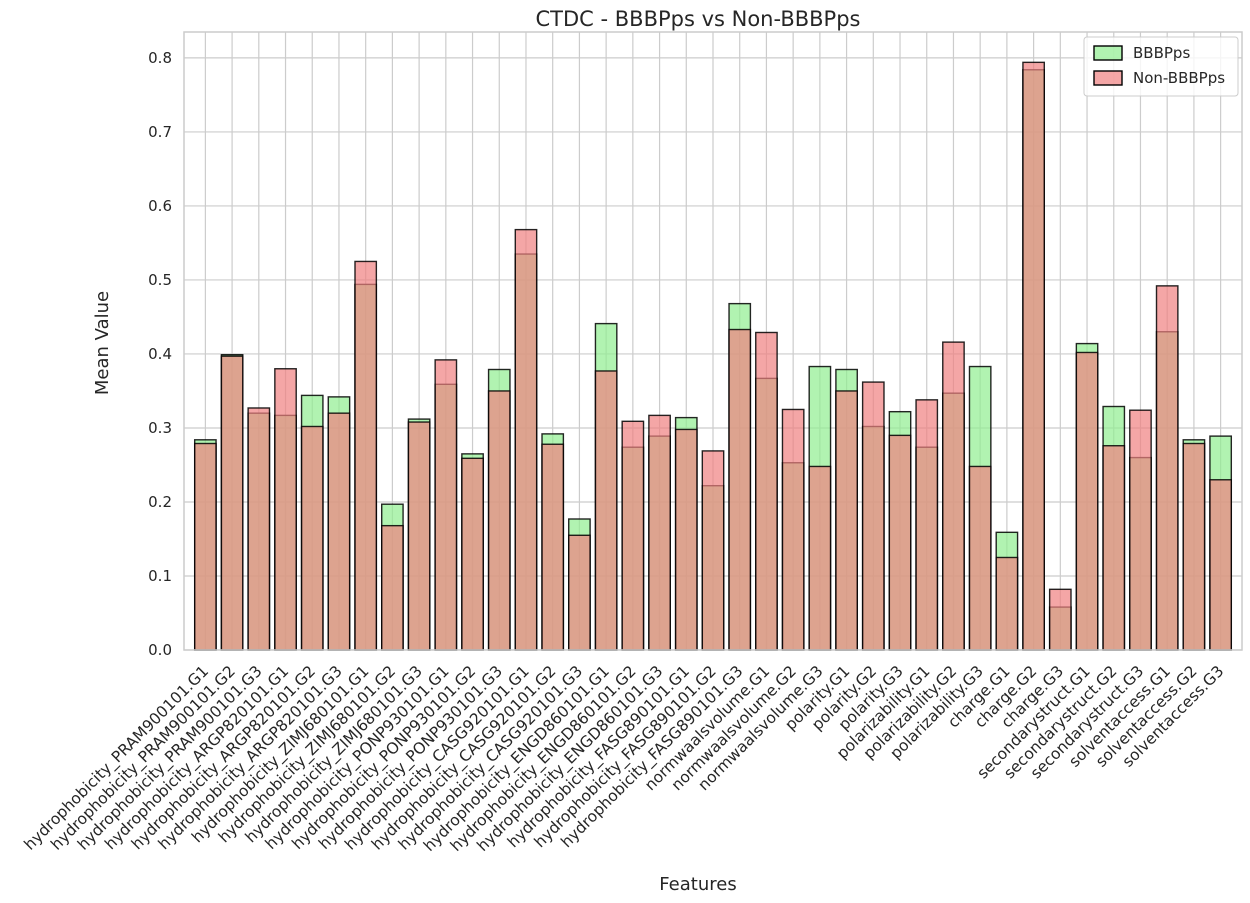  Describe the element at coordinates (285, 509) in the screenshot. I see `bar-non-bbbpps-hydrophobicity-argp820101-g1` at that location.